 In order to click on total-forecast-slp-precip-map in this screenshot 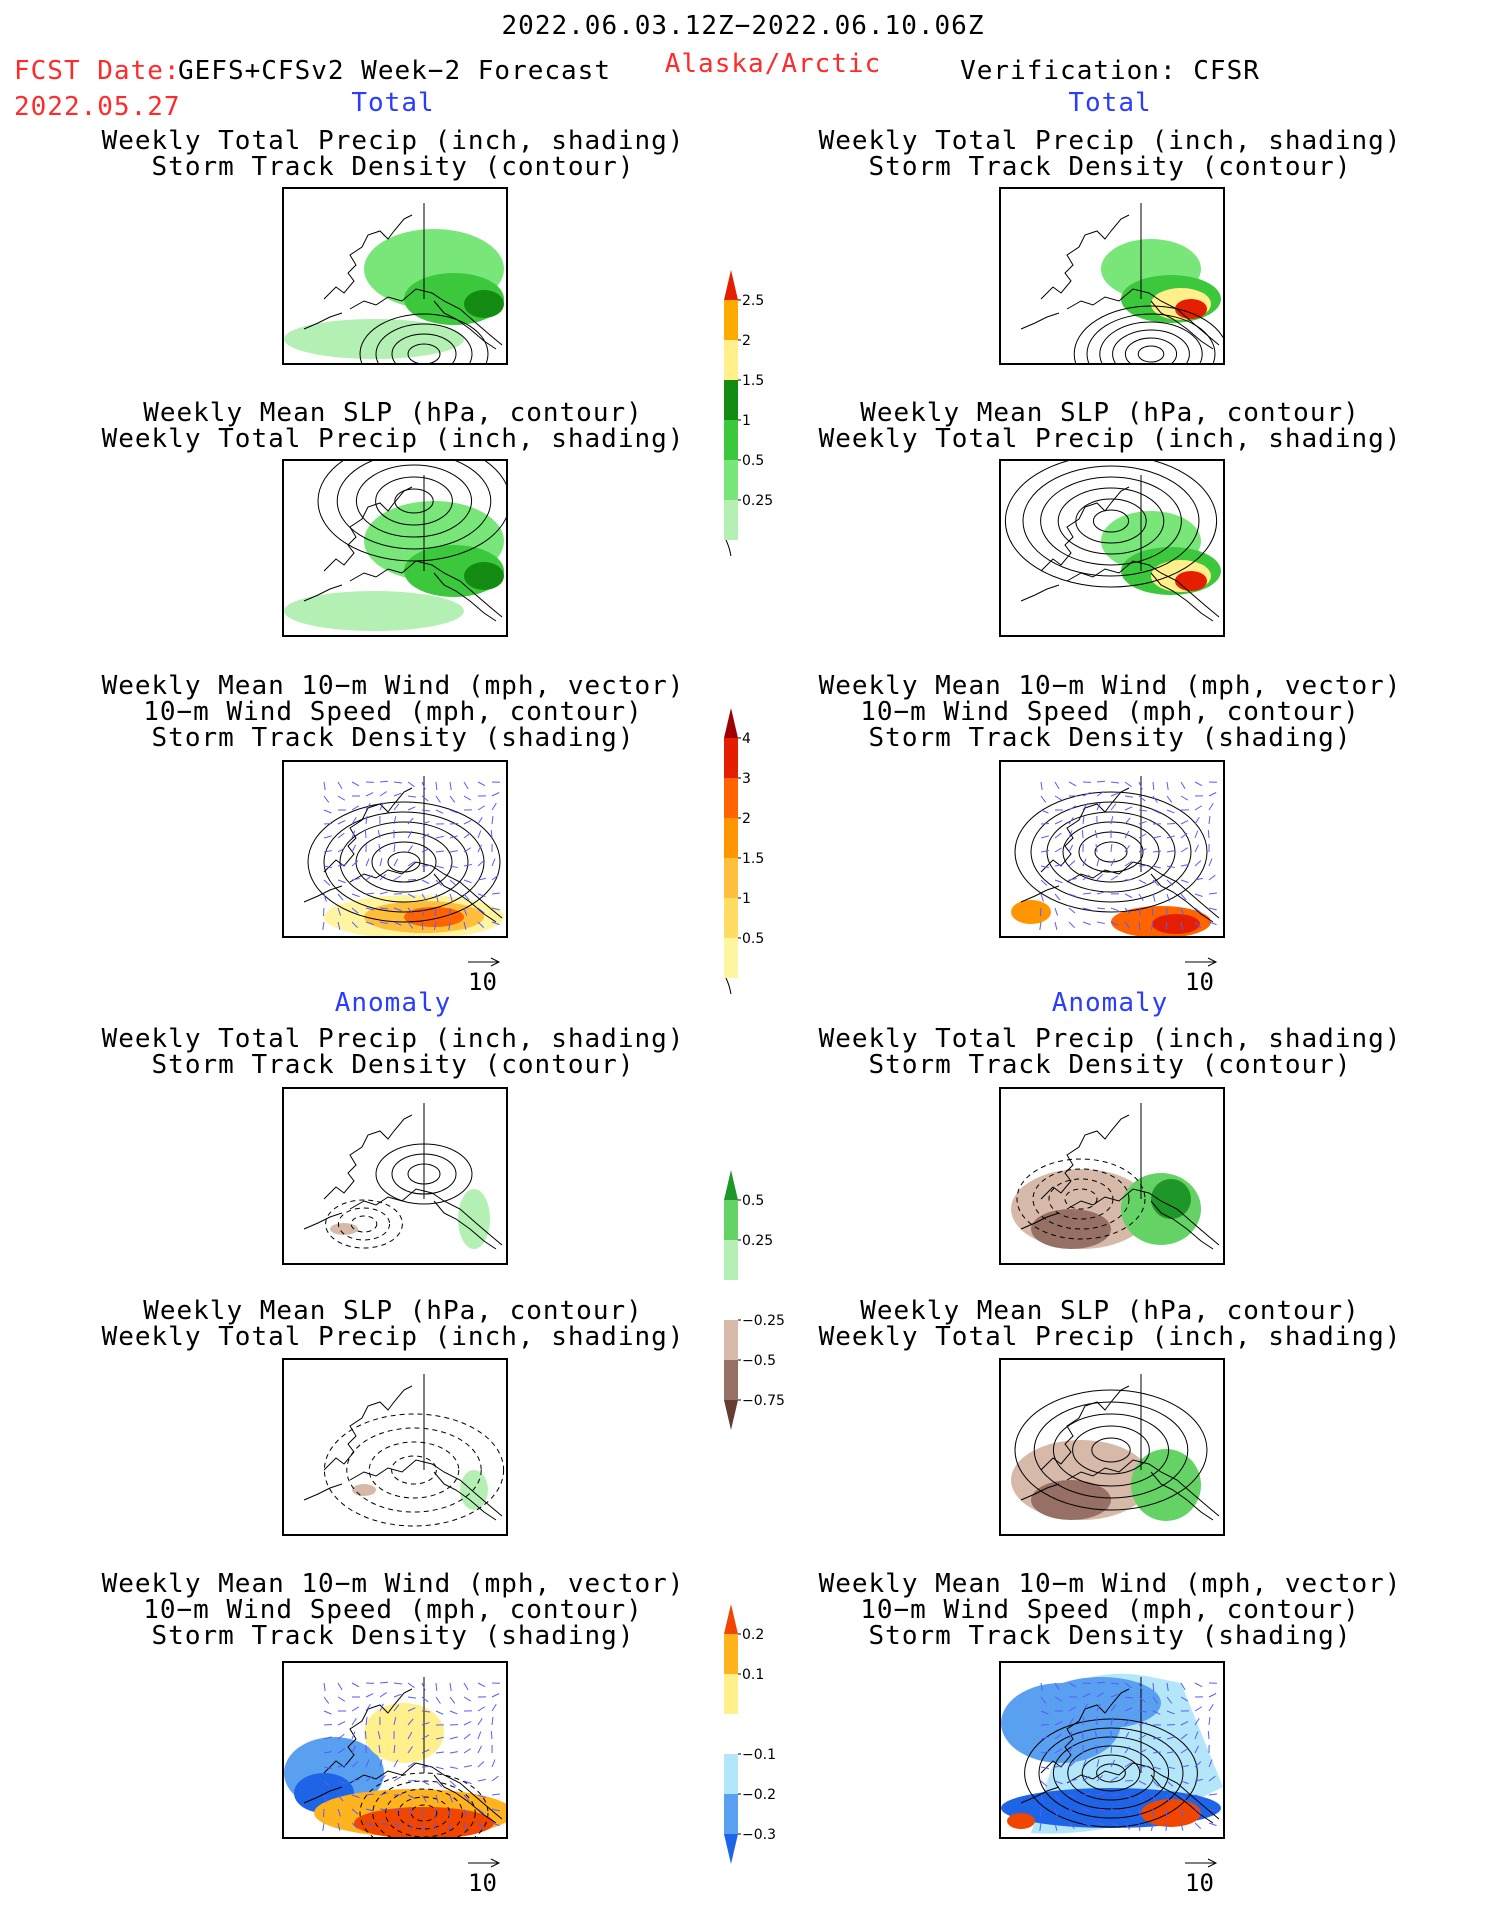, I will do `click(395, 548)`.